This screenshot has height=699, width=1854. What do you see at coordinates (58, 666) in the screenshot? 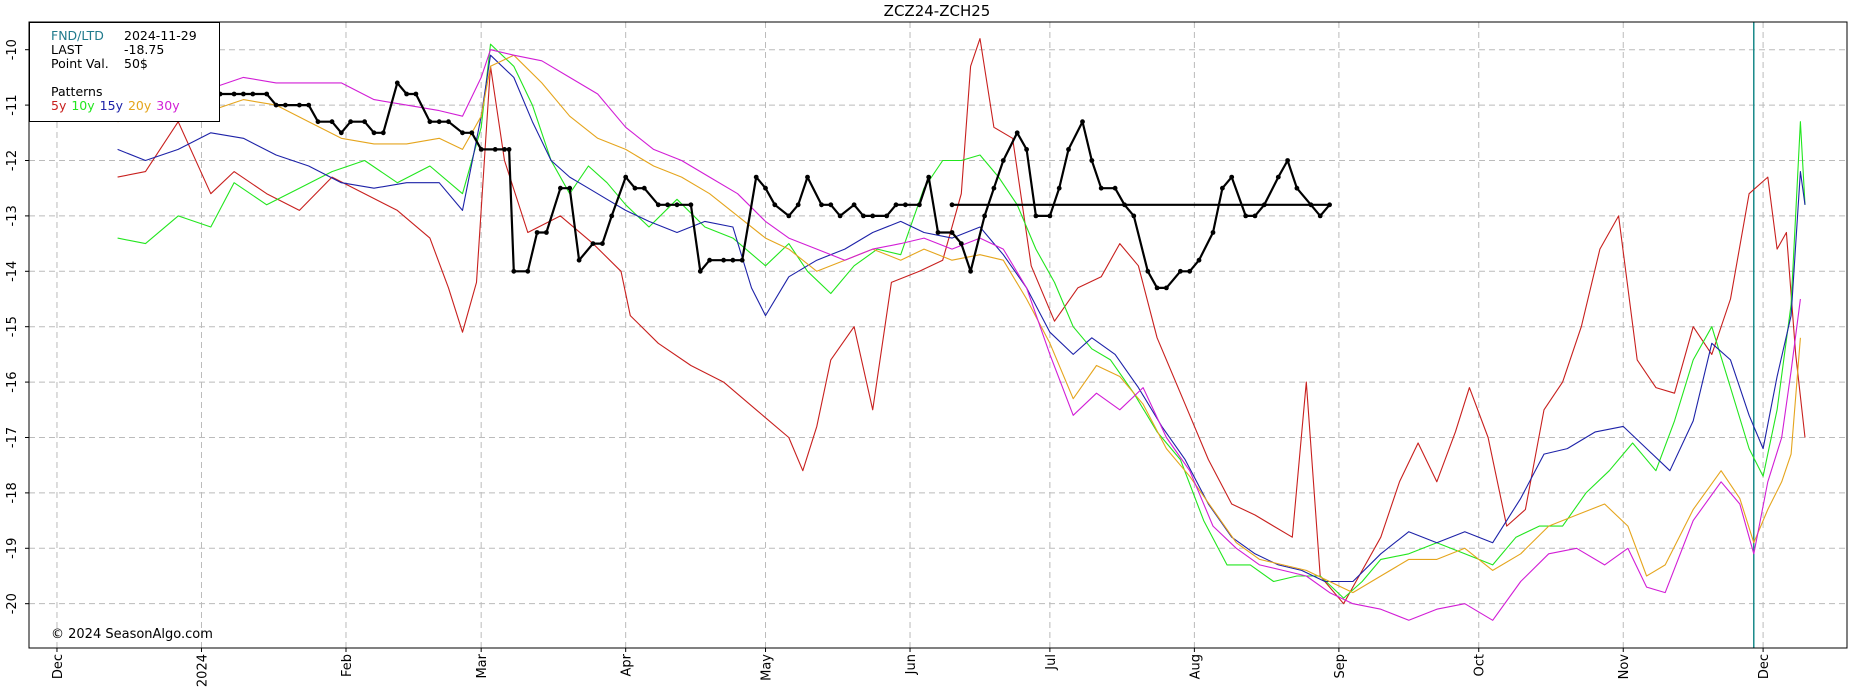
I see `x-tick-label: Dec` at bounding box center [58, 666].